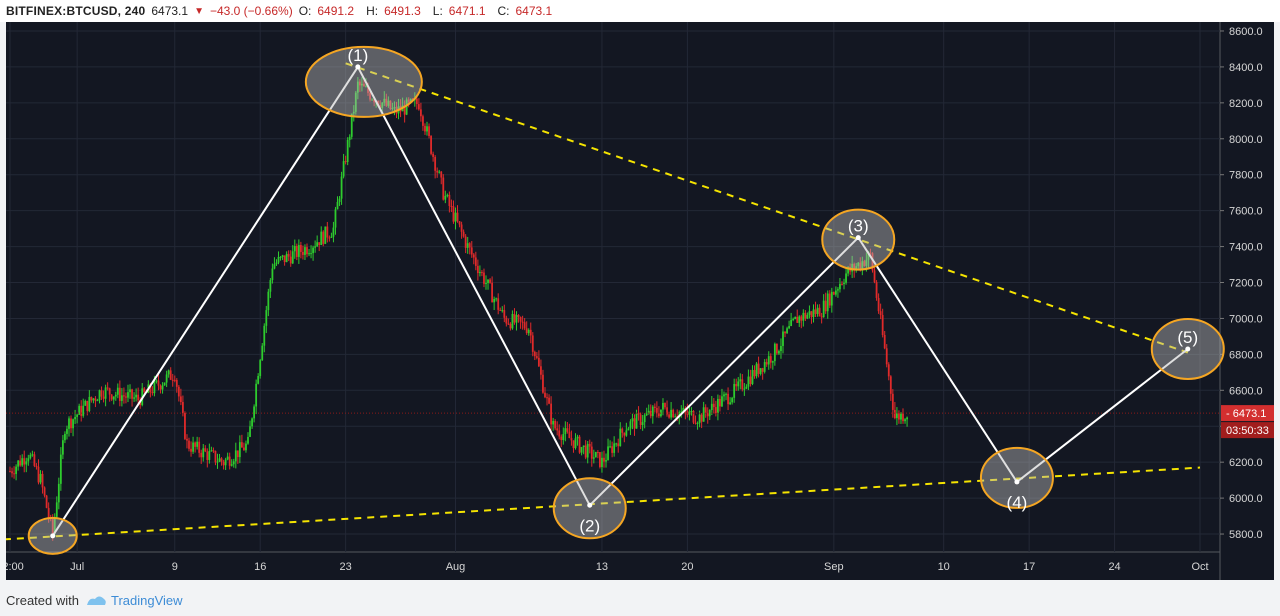 This screenshot has width=1280, height=616. Describe the element at coordinates (42, 600) in the screenshot. I see `created-with-label: Created with` at that location.